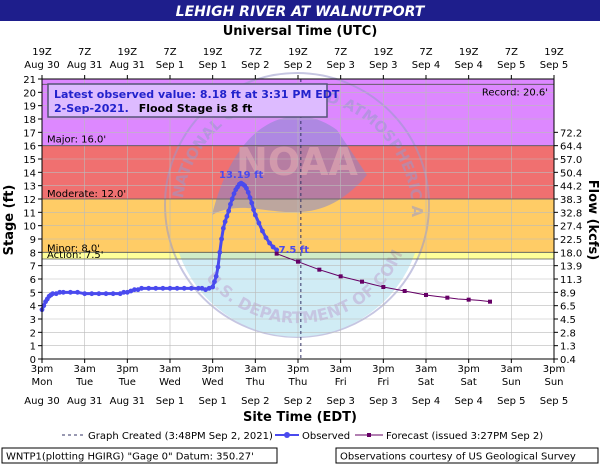 This screenshot has width=600, height=465. What do you see at coordinates (467, 455) in the screenshot?
I see `footer-right-box` at bounding box center [467, 455].